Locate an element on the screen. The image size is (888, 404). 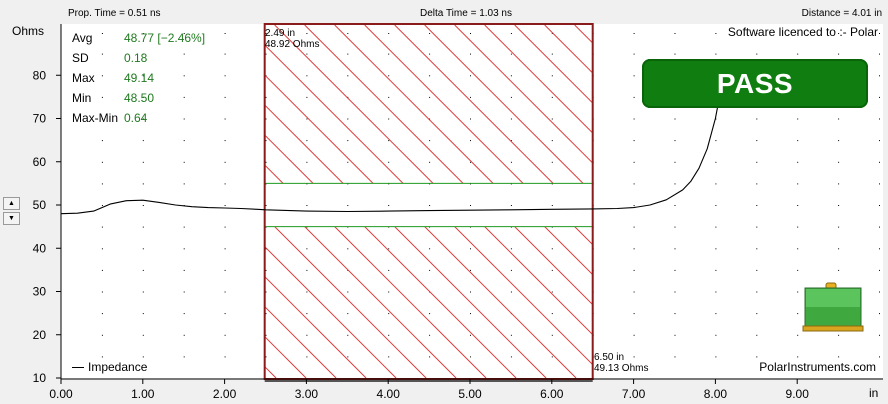
distance-readout: Distance = 4.01 in is located at coordinates (841, 13).